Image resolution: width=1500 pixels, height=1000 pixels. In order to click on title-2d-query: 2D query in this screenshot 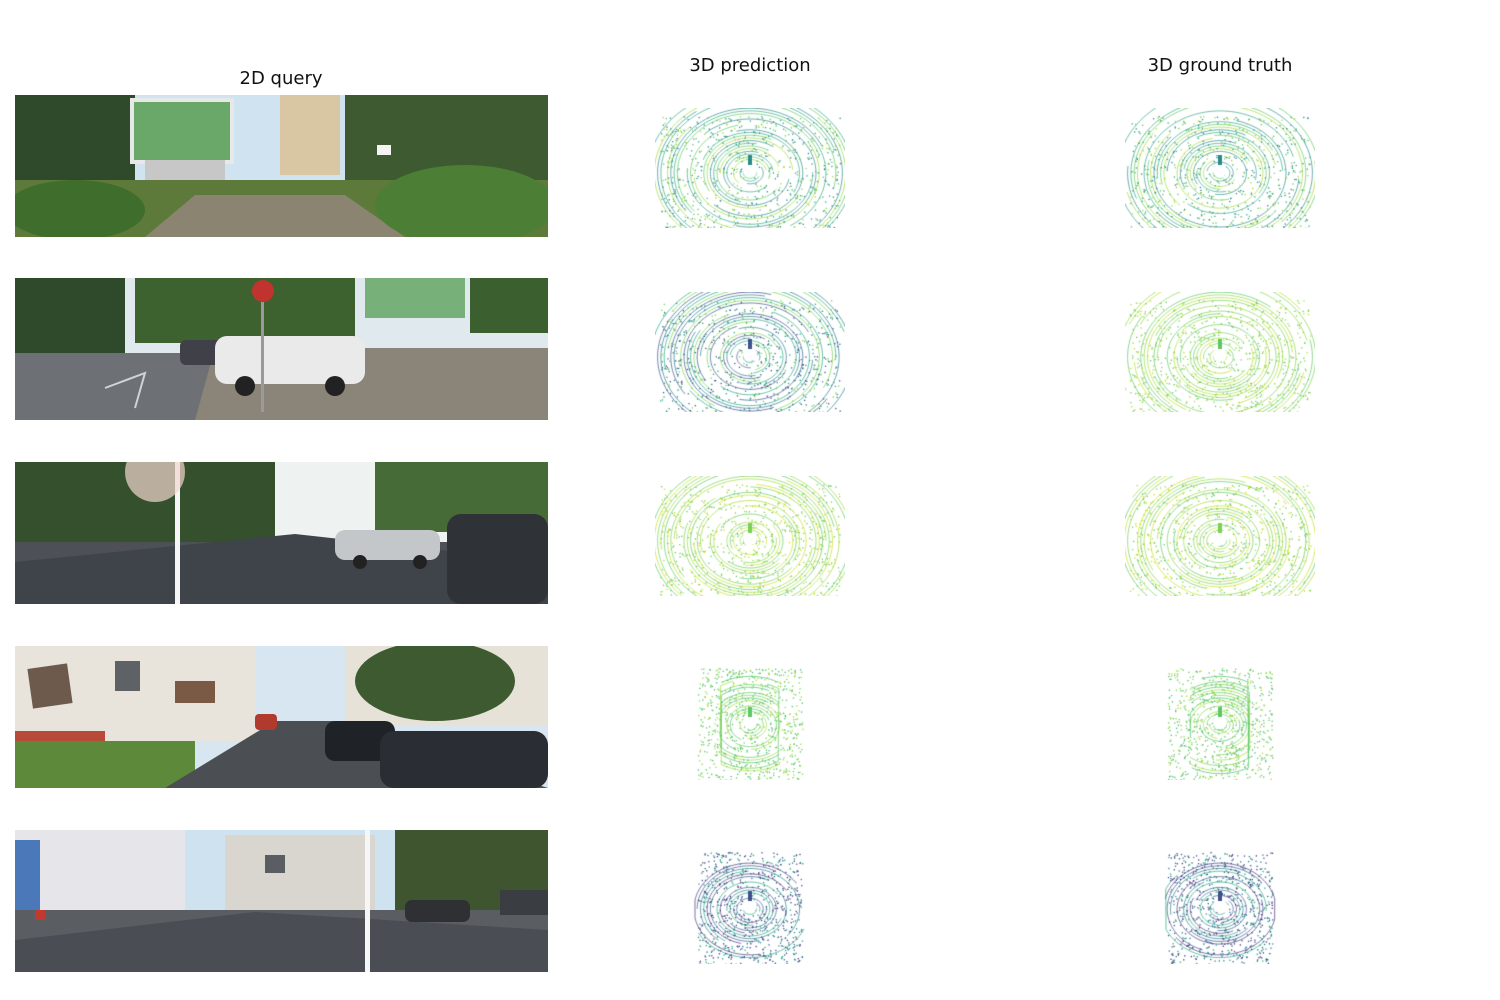, I will do `click(281, 78)`.